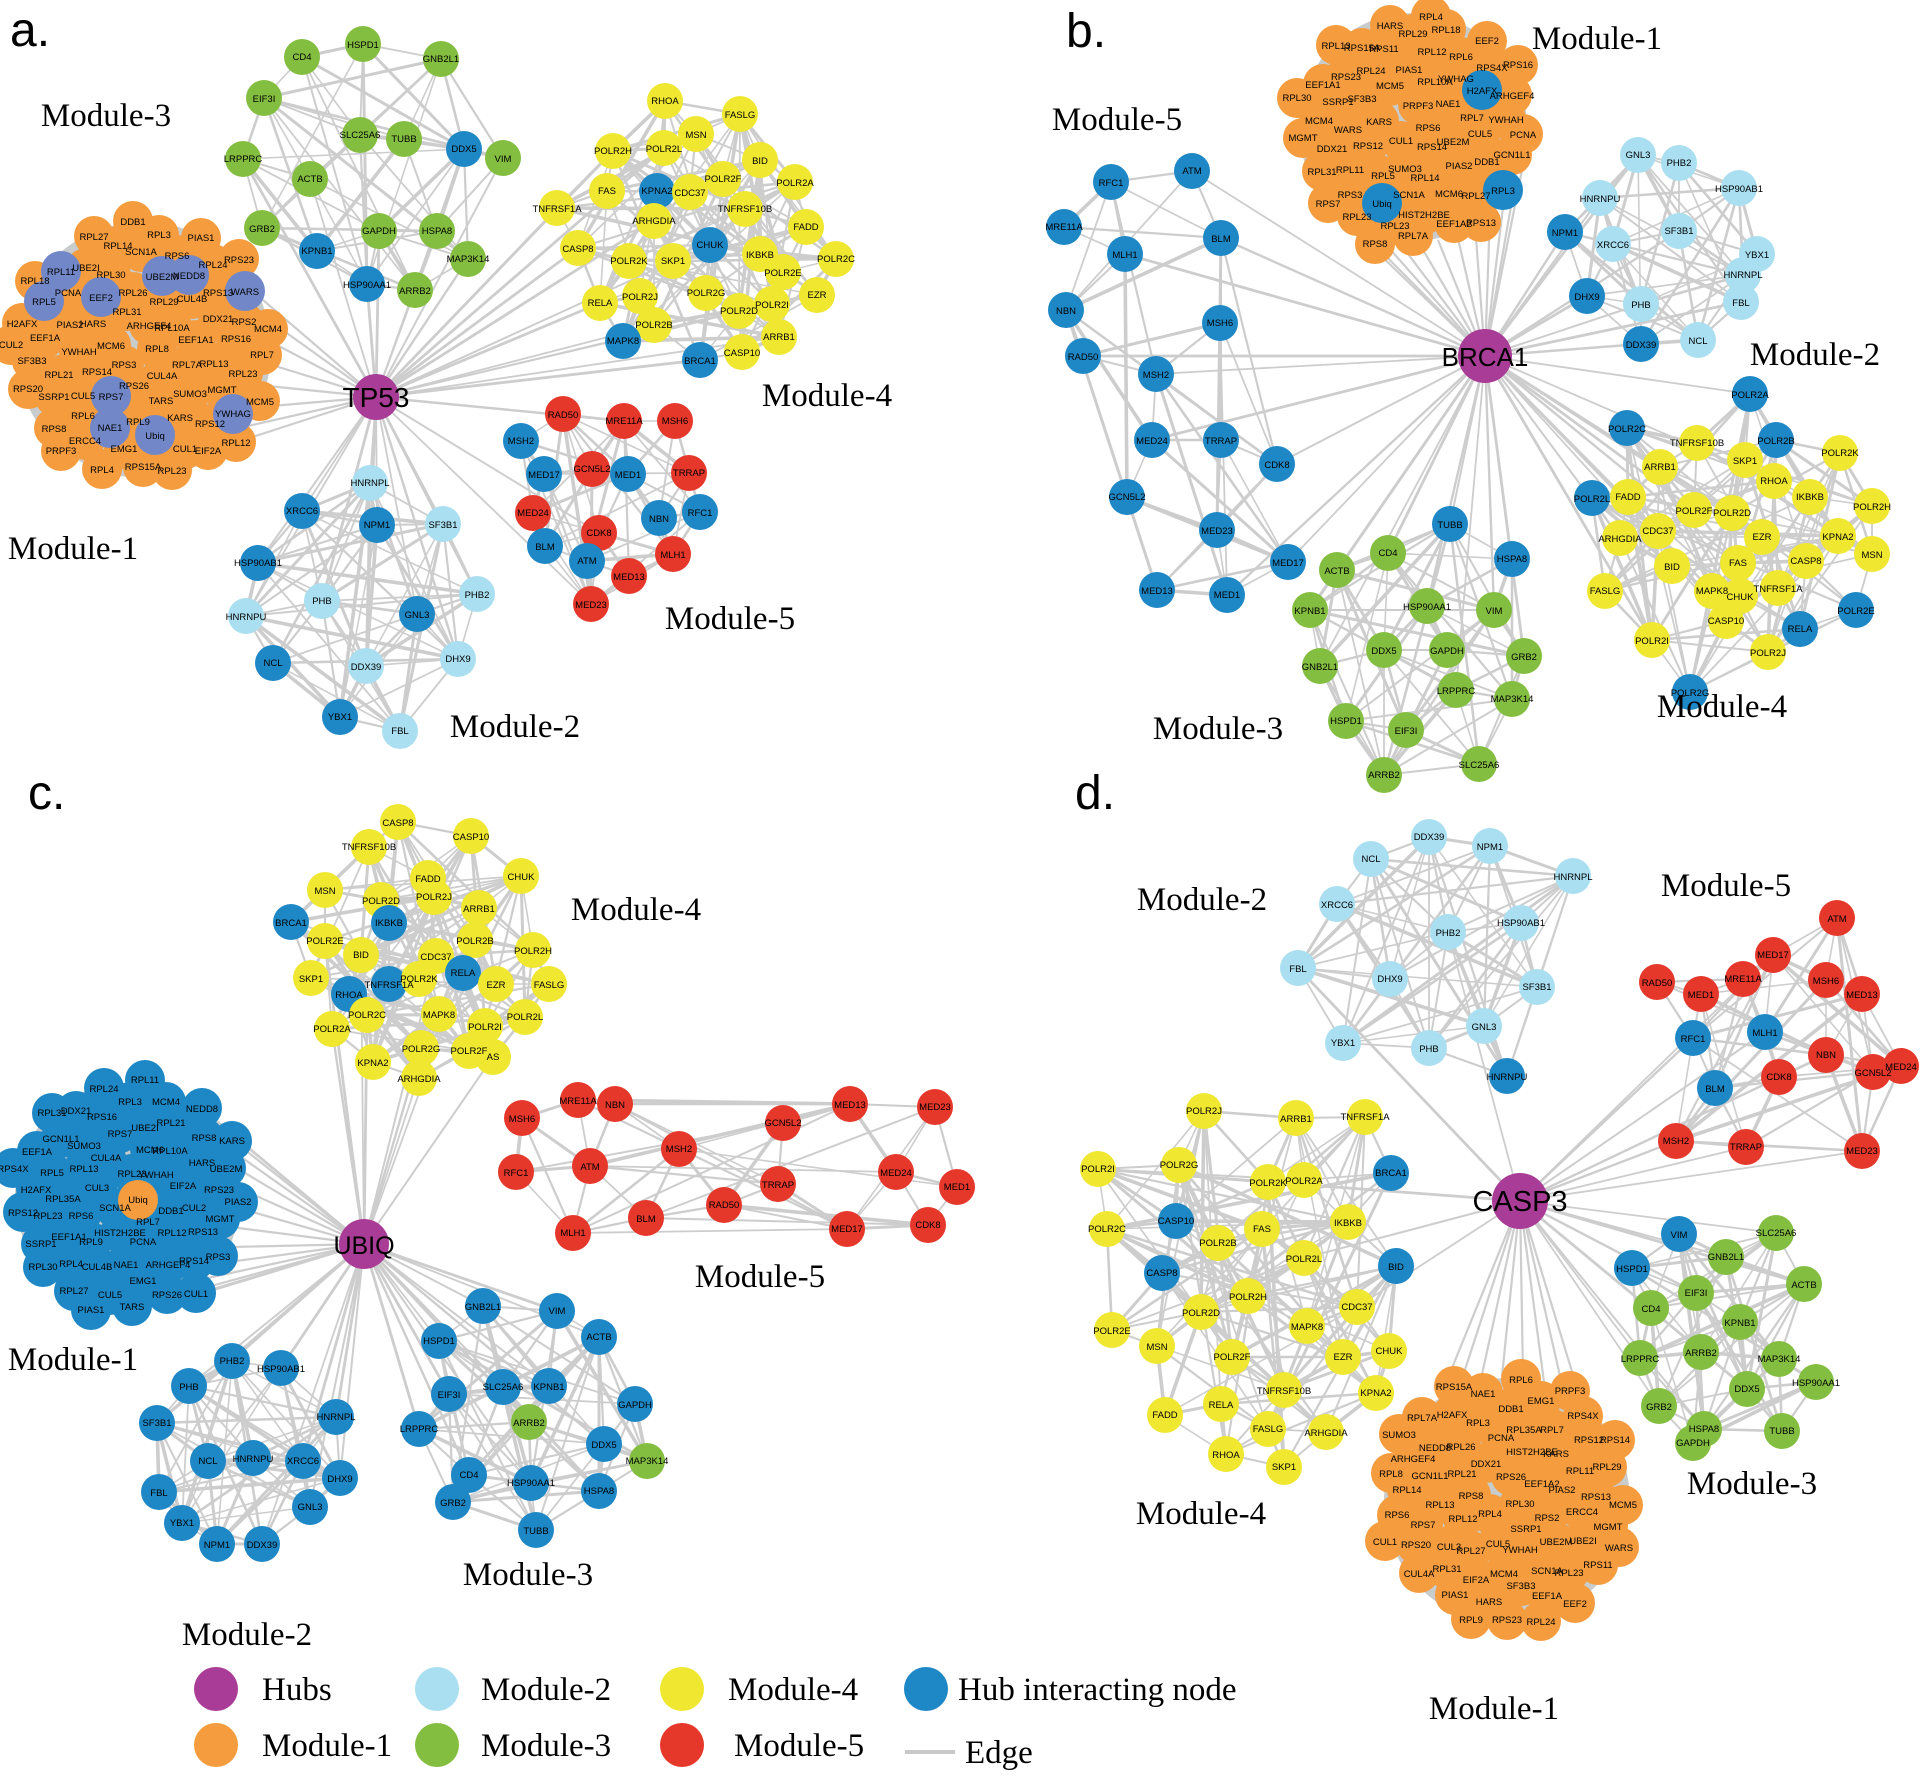 The height and width of the screenshot is (1780, 1923). Describe the element at coordinates (258, 563) in the screenshot. I see `svg-text: HSP90AB1` at that location.